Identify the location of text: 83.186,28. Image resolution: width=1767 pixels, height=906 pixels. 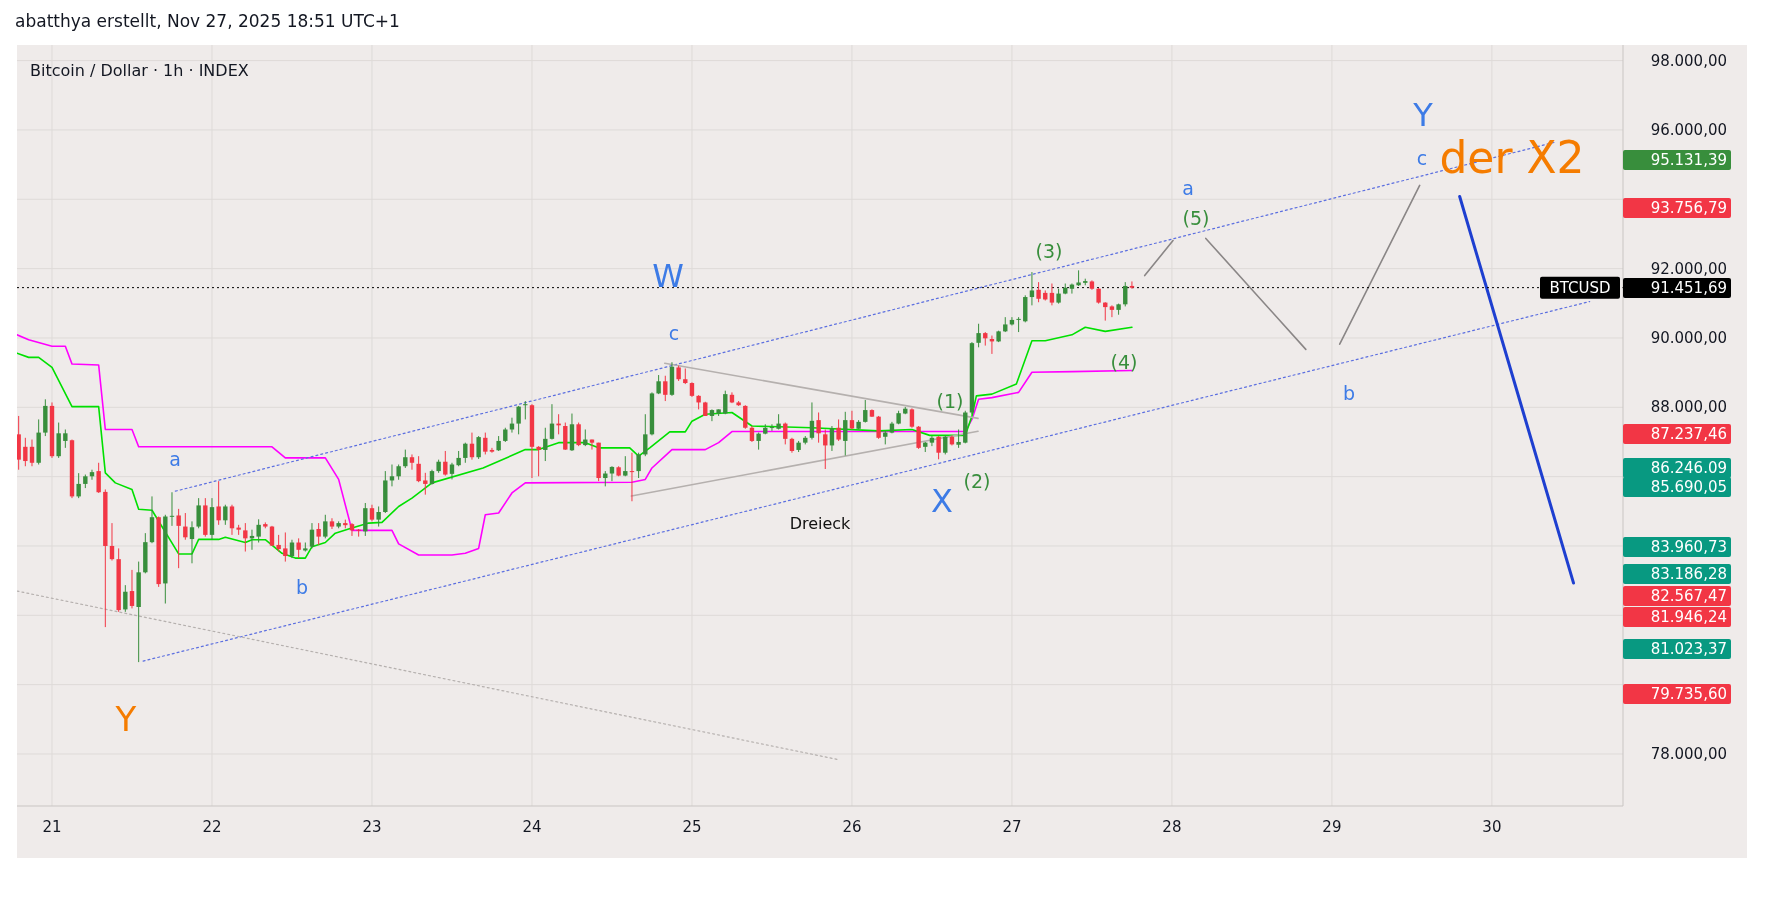
(1688, 574).